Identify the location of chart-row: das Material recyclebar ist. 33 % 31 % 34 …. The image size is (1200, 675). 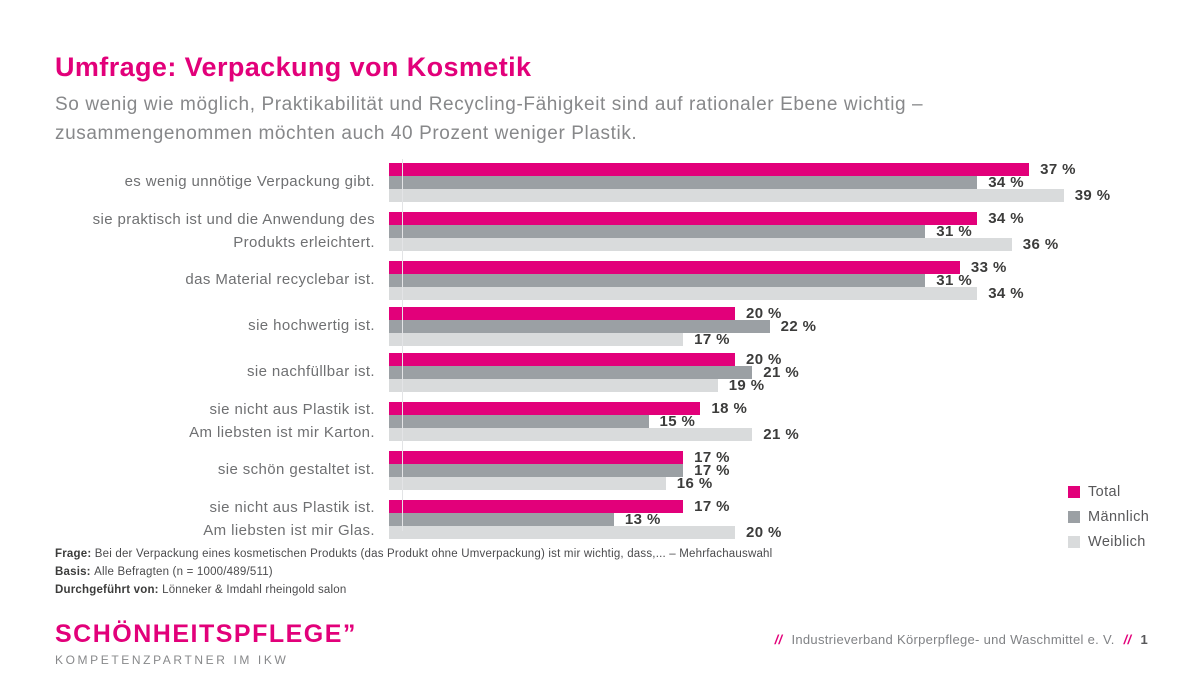
(605, 280).